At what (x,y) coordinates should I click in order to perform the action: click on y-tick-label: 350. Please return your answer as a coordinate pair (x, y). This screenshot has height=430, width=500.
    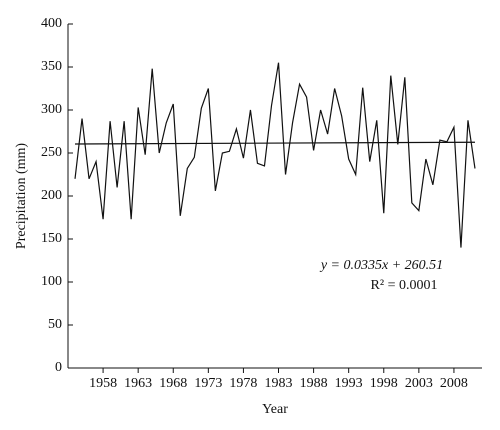
    Looking at the image, I should click on (51, 66).